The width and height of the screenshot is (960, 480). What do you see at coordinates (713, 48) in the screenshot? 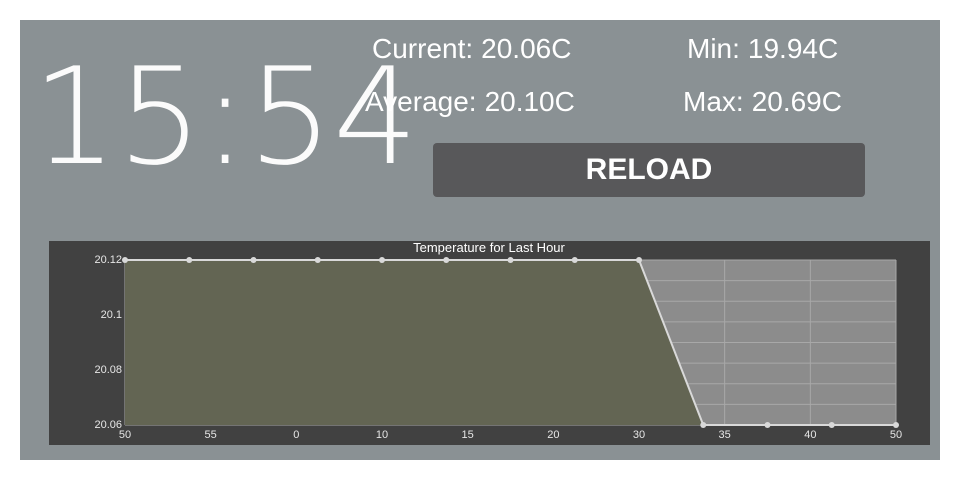
I see `min-temperature-label: Min:` at bounding box center [713, 48].